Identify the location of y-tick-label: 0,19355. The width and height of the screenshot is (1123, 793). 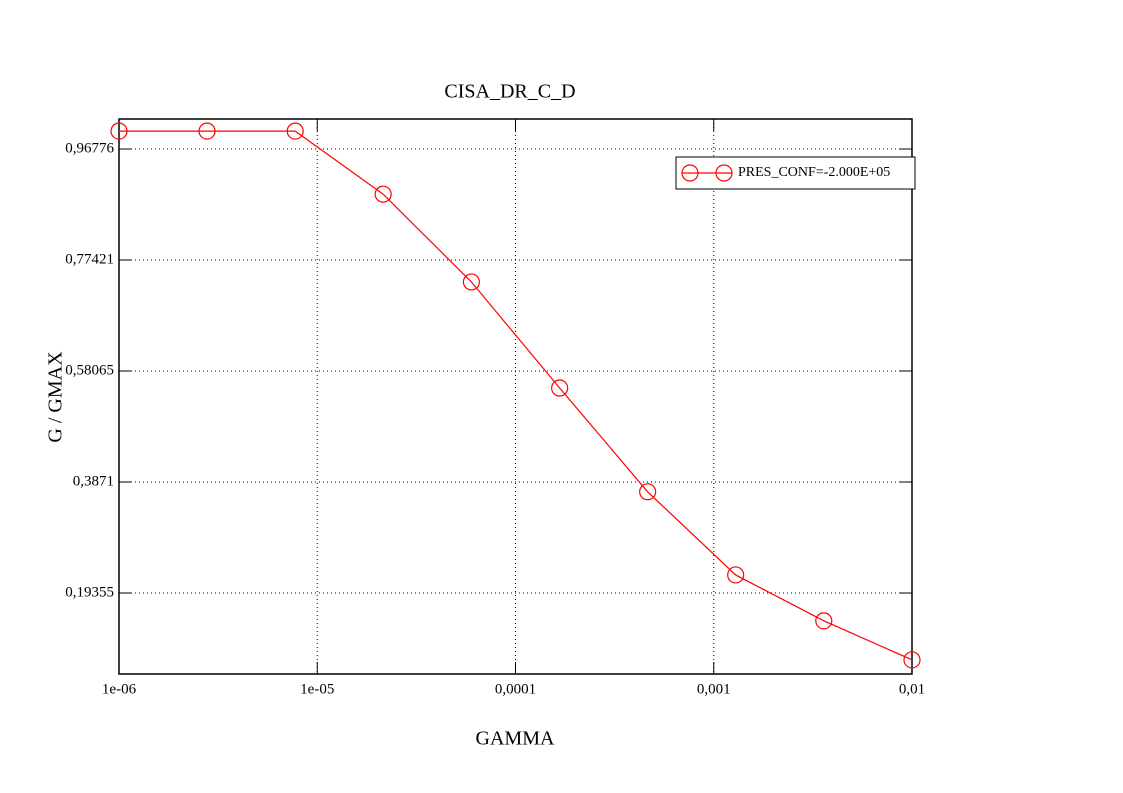
(89, 592).